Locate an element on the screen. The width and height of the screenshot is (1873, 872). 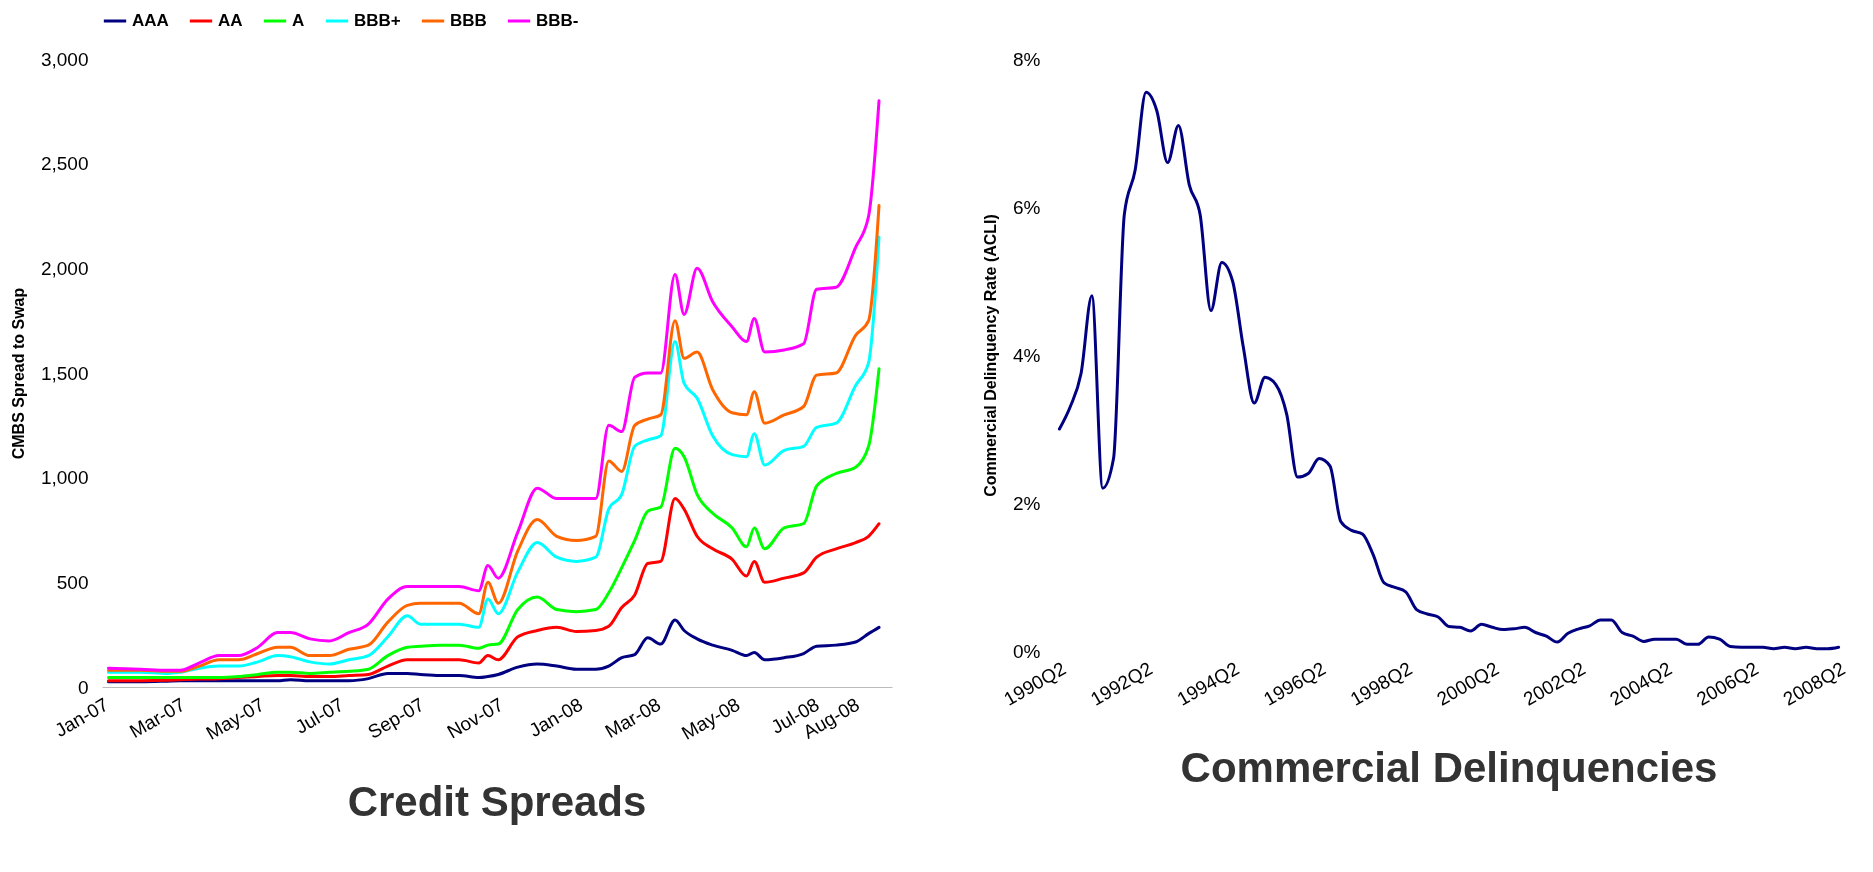
y-tick-label: 500 is located at coordinates (72, 582).